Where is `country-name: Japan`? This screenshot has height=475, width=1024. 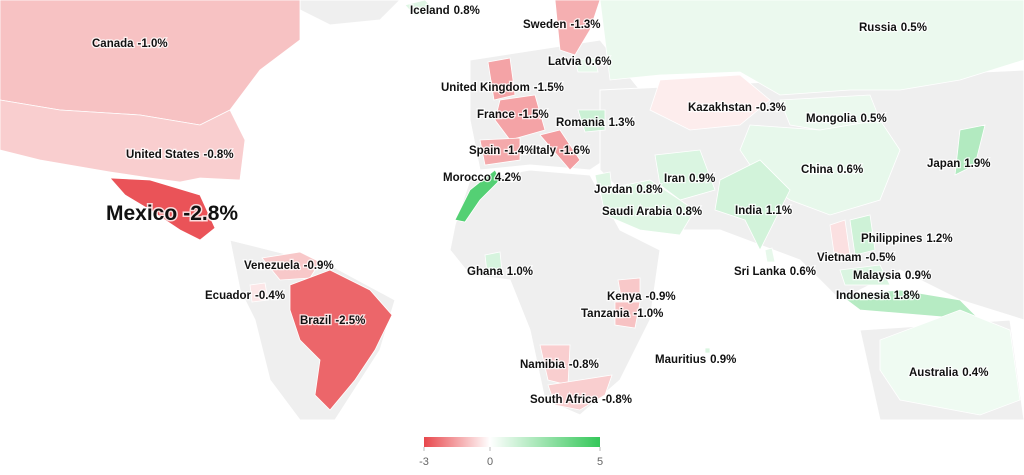
country-name: Japan is located at coordinates (943, 164).